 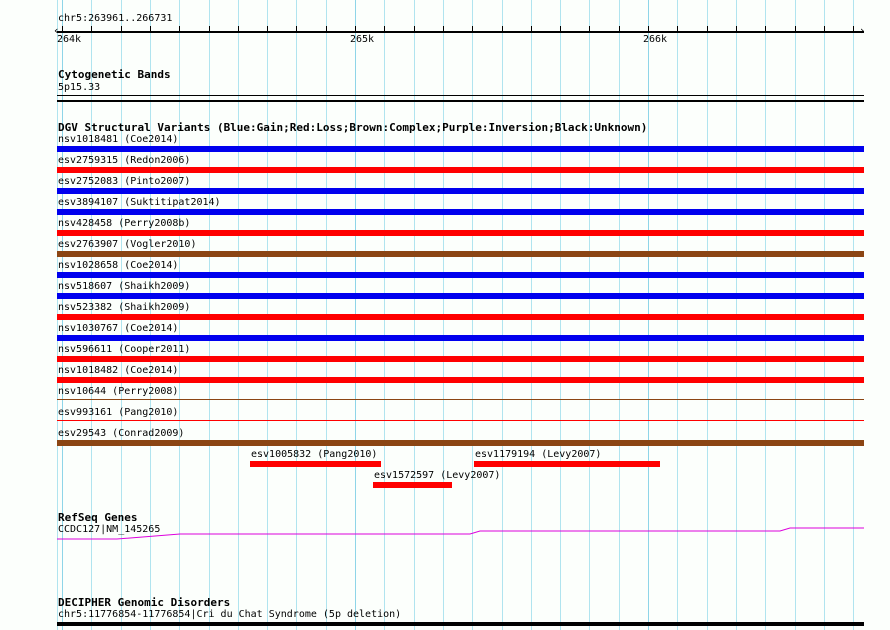 I want to click on variant-label: nsv1030767 (Coe2014), so click(x=118, y=328).